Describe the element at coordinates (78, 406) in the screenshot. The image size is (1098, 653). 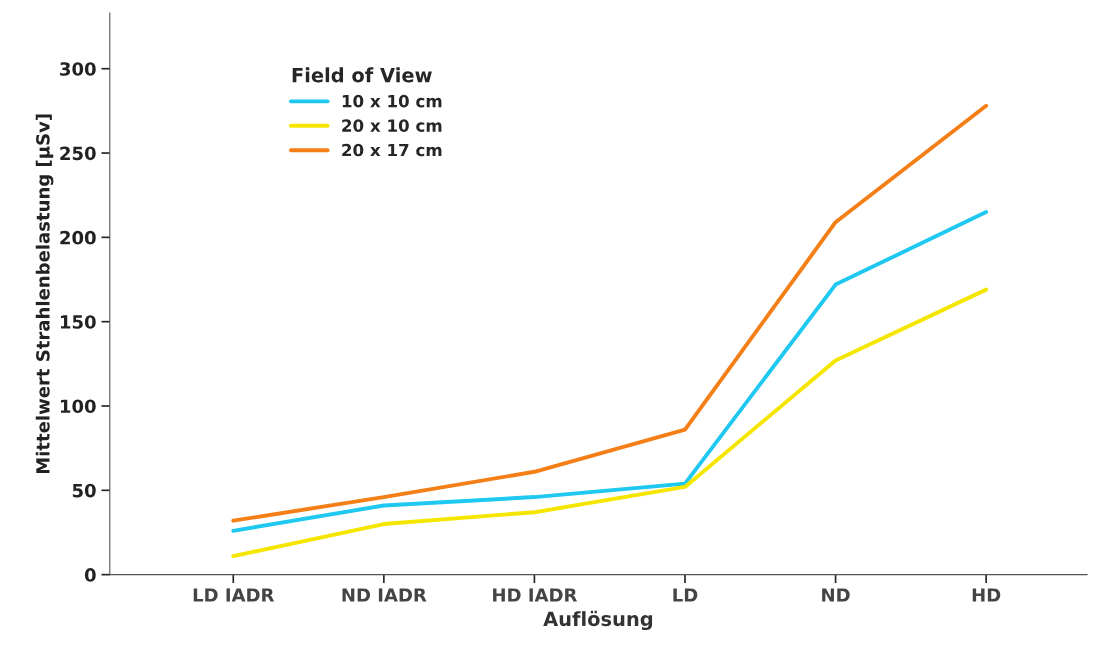
I see `y-tick-label: 100` at that location.